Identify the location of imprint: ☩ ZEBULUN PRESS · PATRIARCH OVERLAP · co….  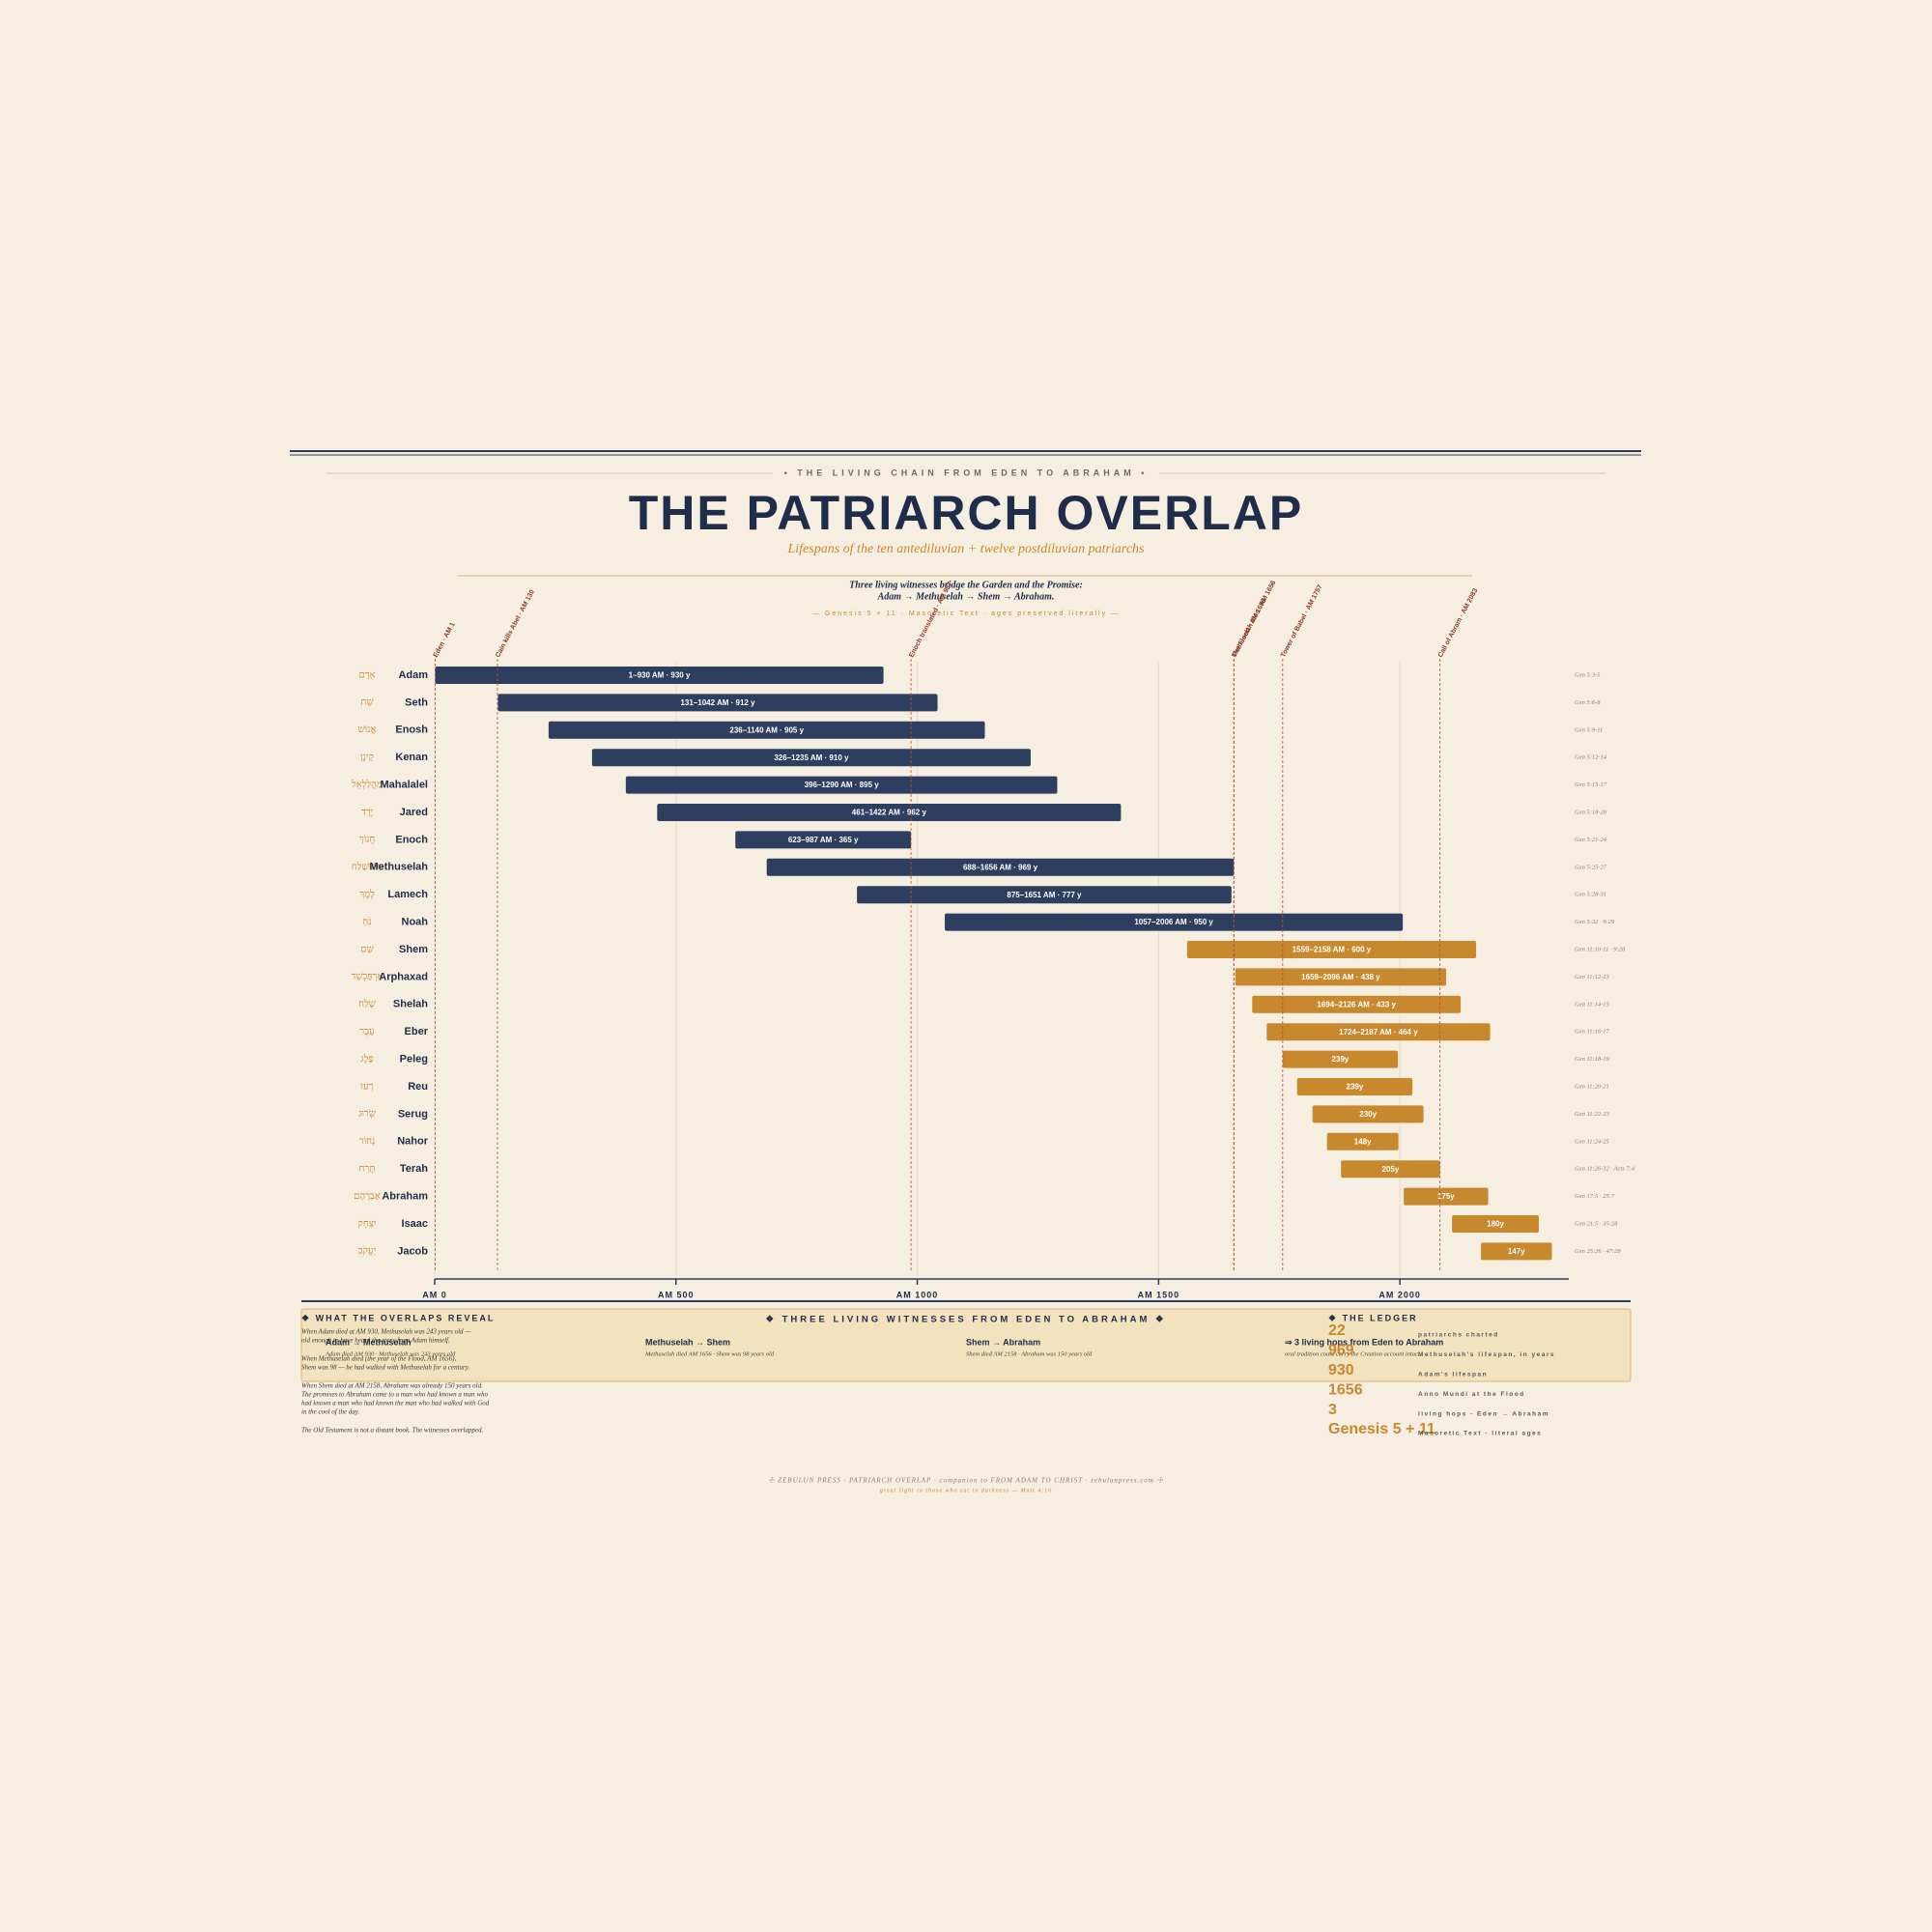
(966, 1481).